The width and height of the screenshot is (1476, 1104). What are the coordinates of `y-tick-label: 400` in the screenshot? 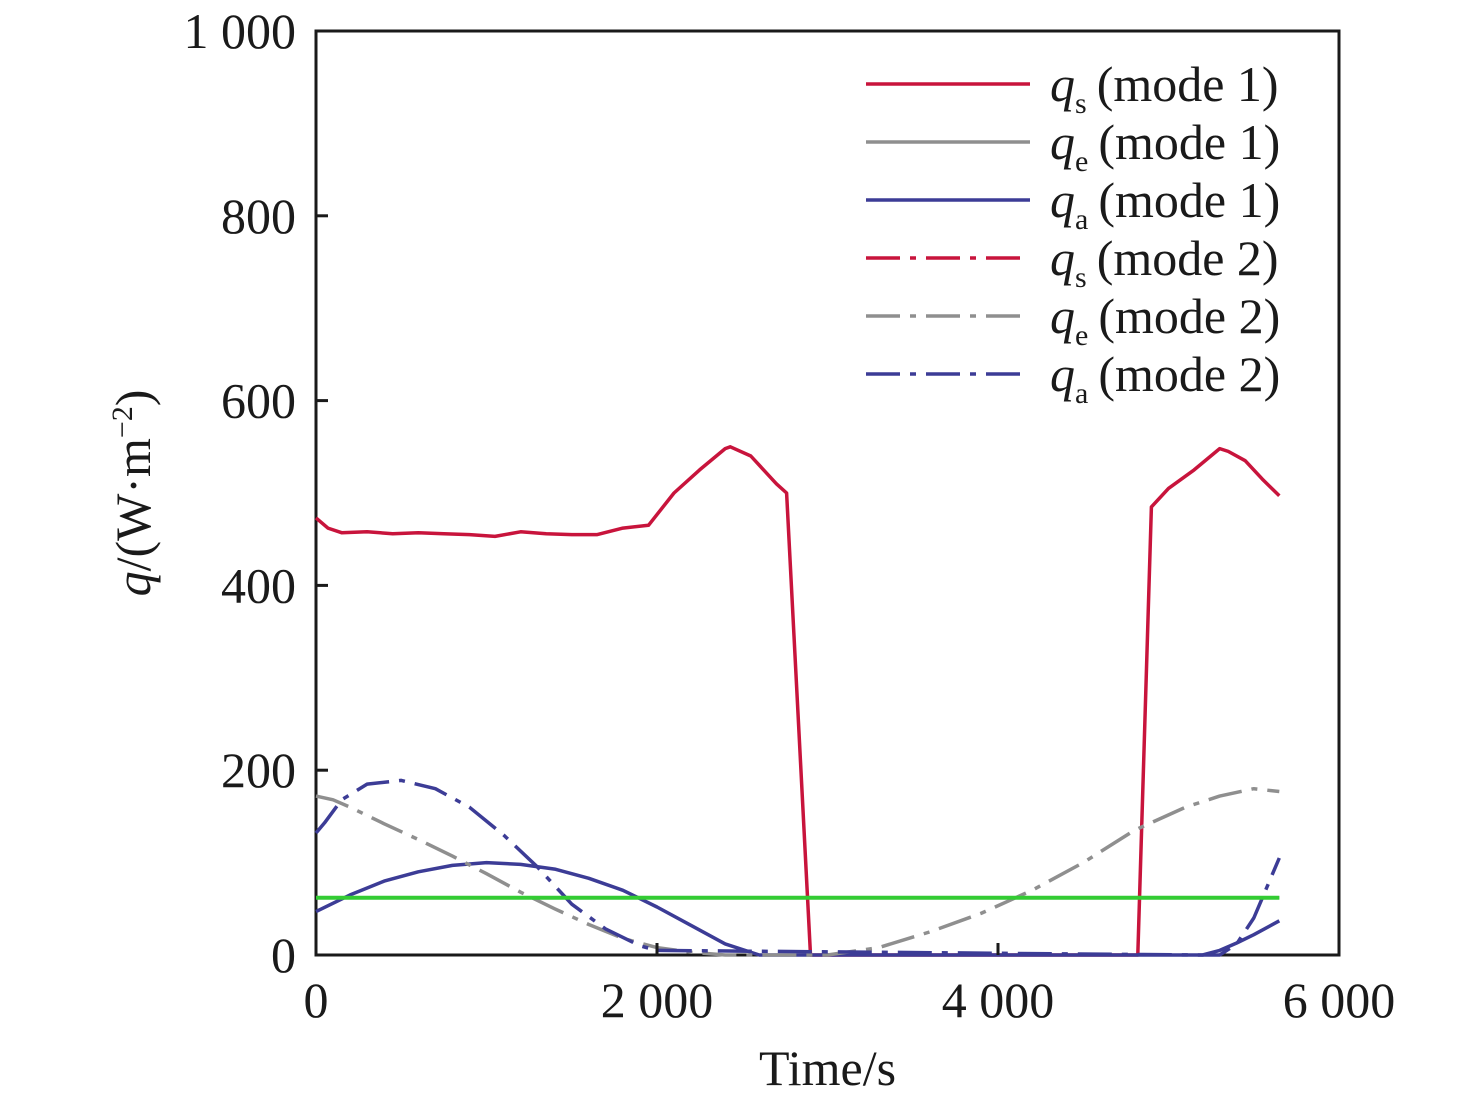 It's located at (258, 585).